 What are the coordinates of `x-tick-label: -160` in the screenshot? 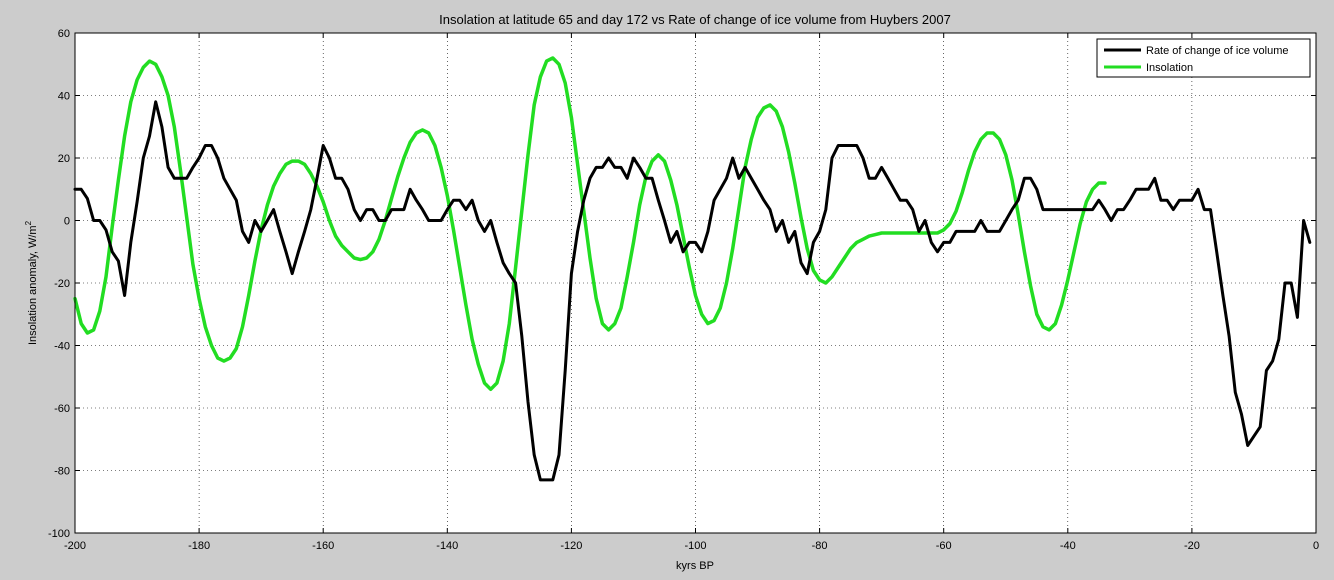 It's located at (323, 546).